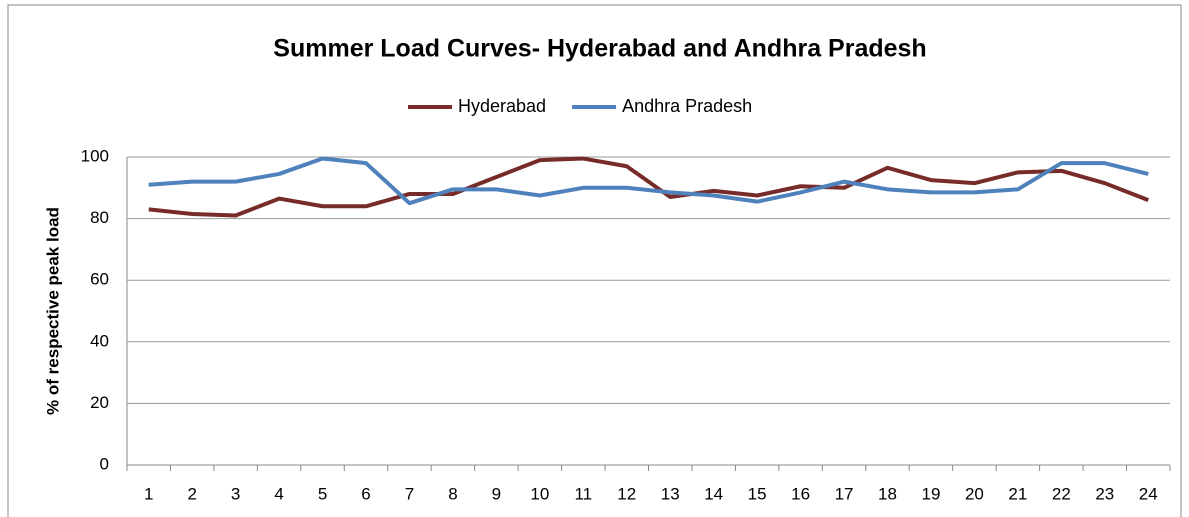  Describe the element at coordinates (322, 493) in the screenshot. I see `x-tick-label: 5` at that location.